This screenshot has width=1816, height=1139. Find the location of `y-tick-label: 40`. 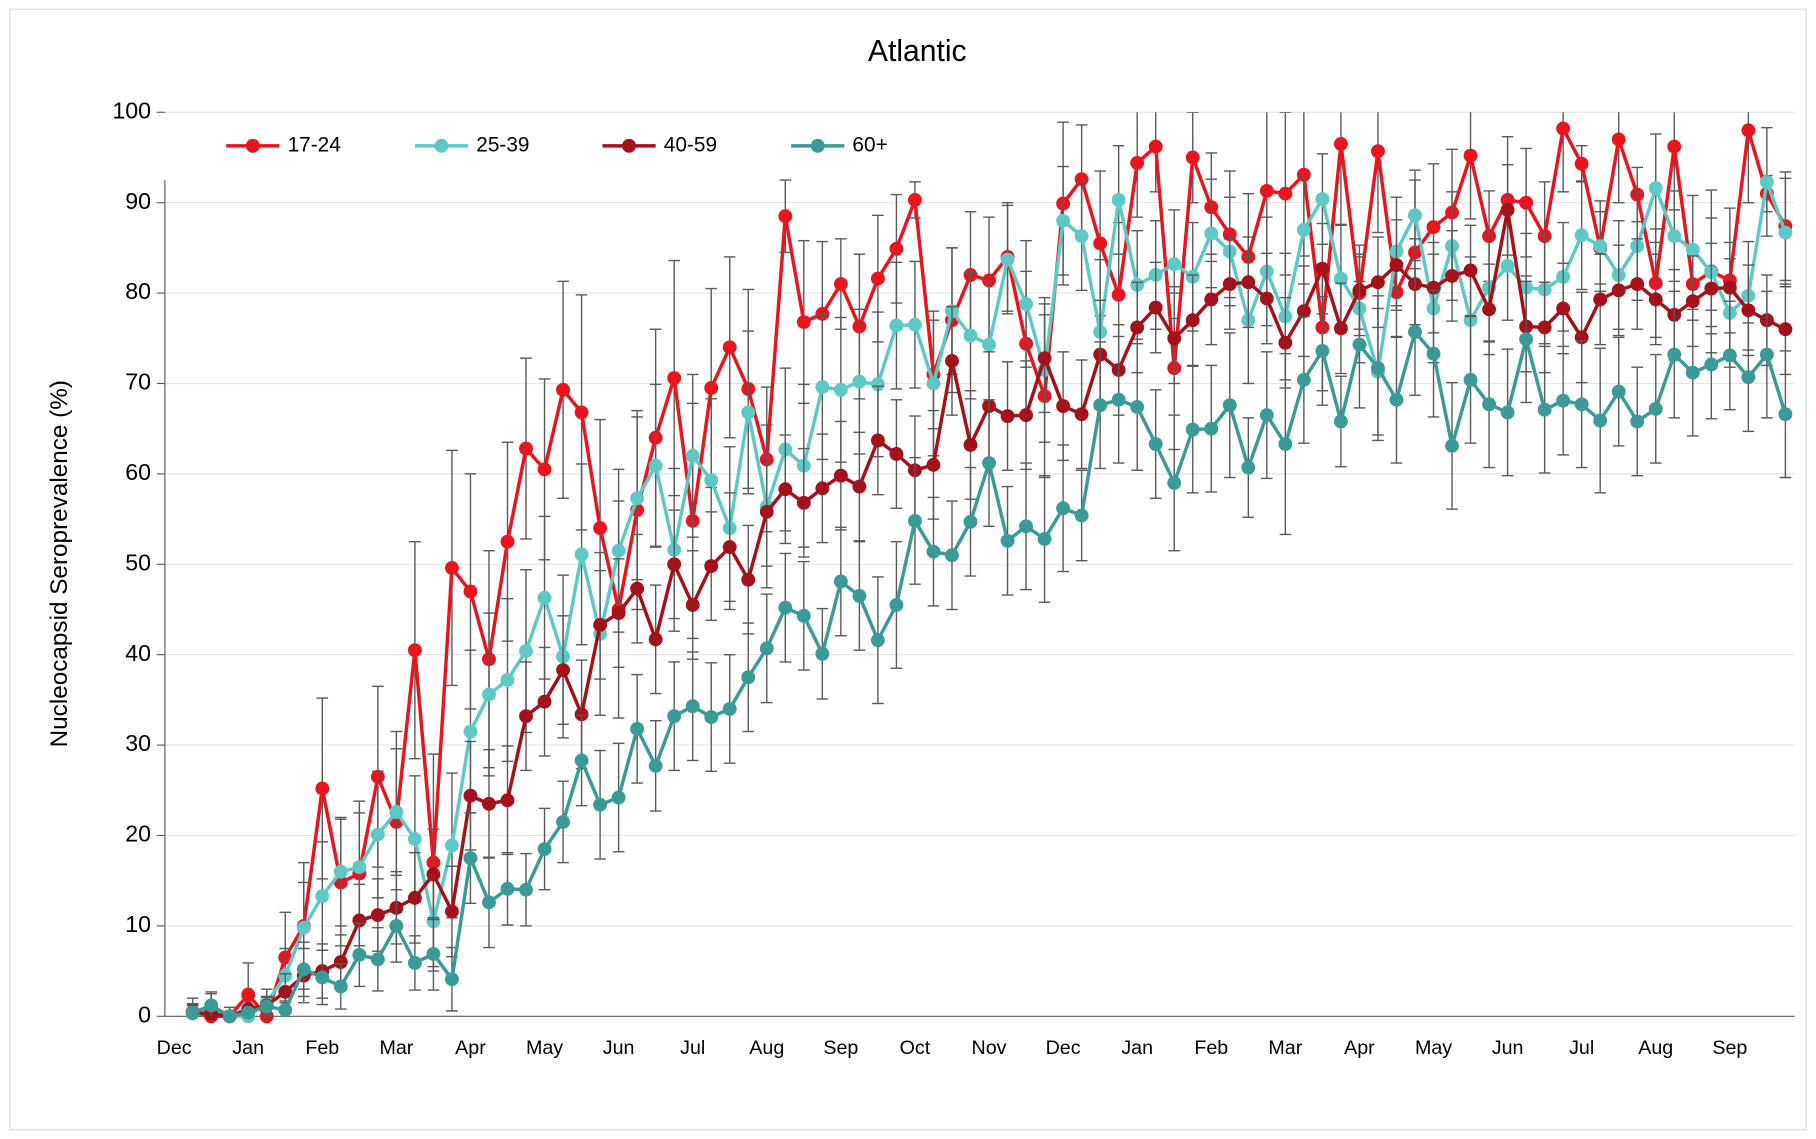

y-tick-label: 40 is located at coordinates (138, 653).